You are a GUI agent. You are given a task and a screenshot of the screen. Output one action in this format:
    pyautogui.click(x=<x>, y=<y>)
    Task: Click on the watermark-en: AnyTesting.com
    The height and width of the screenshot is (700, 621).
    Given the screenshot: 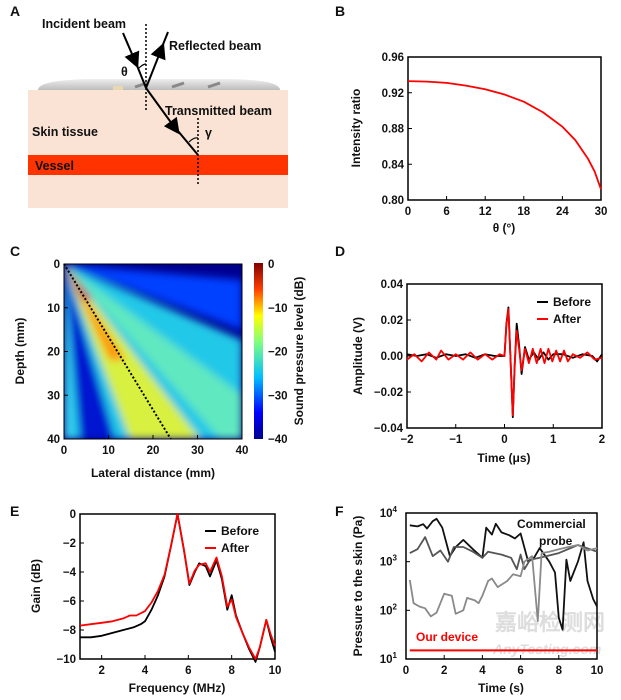 What is the action you would take?
    pyautogui.click(x=546, y=649)
    